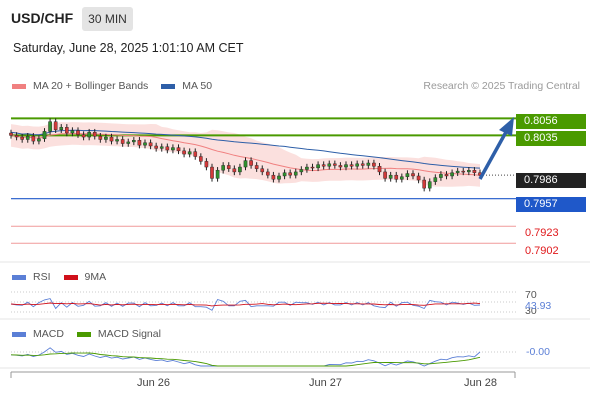  I want to click on legend-macd: MACD, so click(38, 334).